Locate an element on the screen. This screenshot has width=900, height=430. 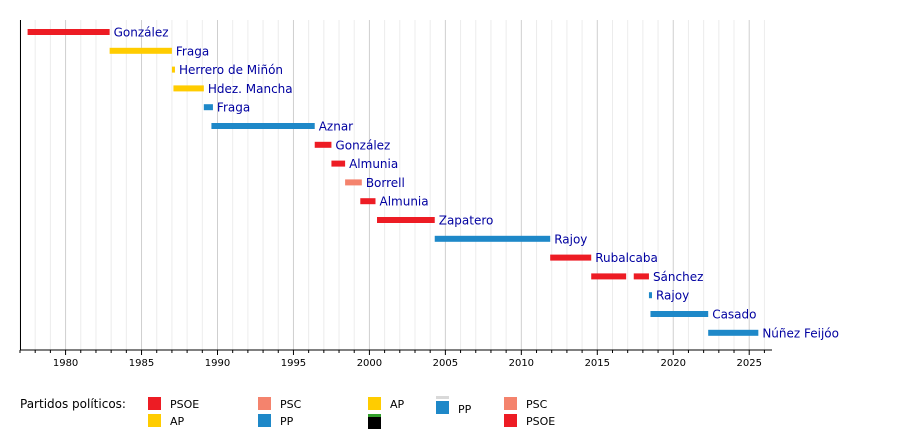
x-tick-label: 1995 is located at coordinates (293, 363).